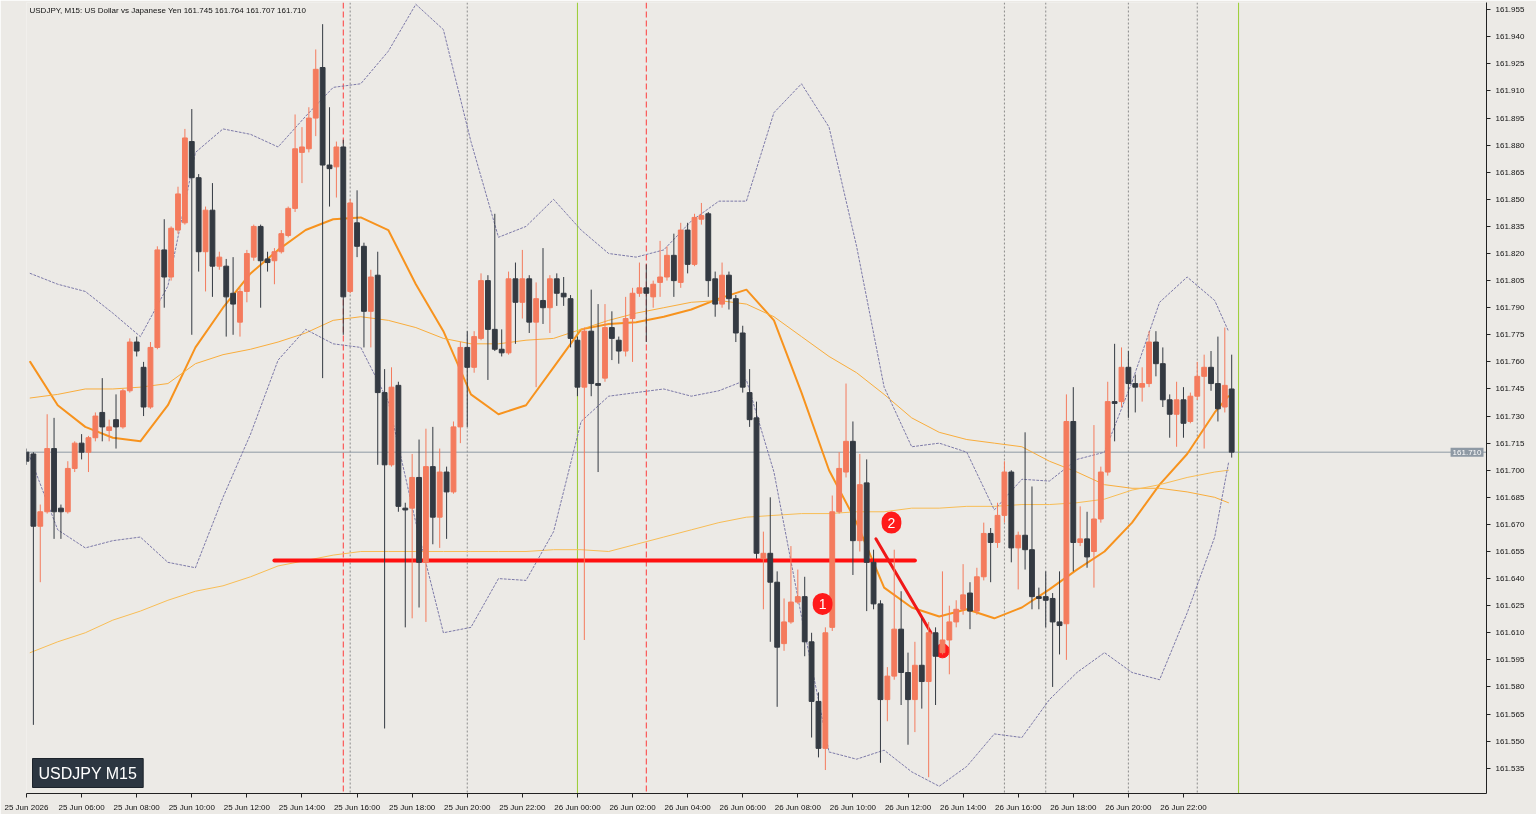 This screenshot has width=1536, height=816. Describe the element at coordinates (412, 807) in the screenshot. I see `x-tick-label: 25 Jun 18:00` at that location.